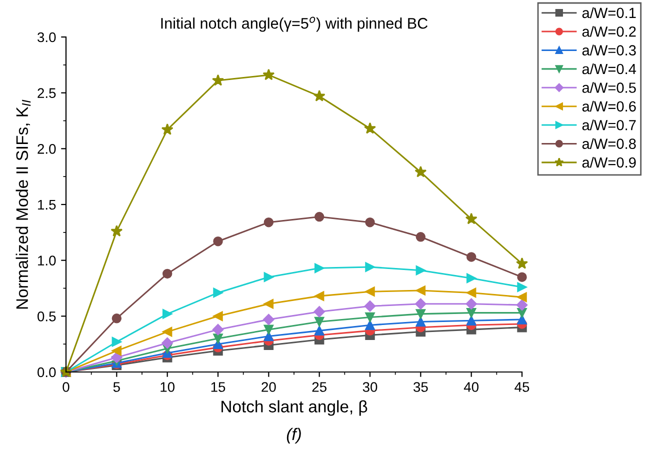 This screenshot has width=653, height=452. I want to click on legend-label: a/W=0.9, so click(609, 162).